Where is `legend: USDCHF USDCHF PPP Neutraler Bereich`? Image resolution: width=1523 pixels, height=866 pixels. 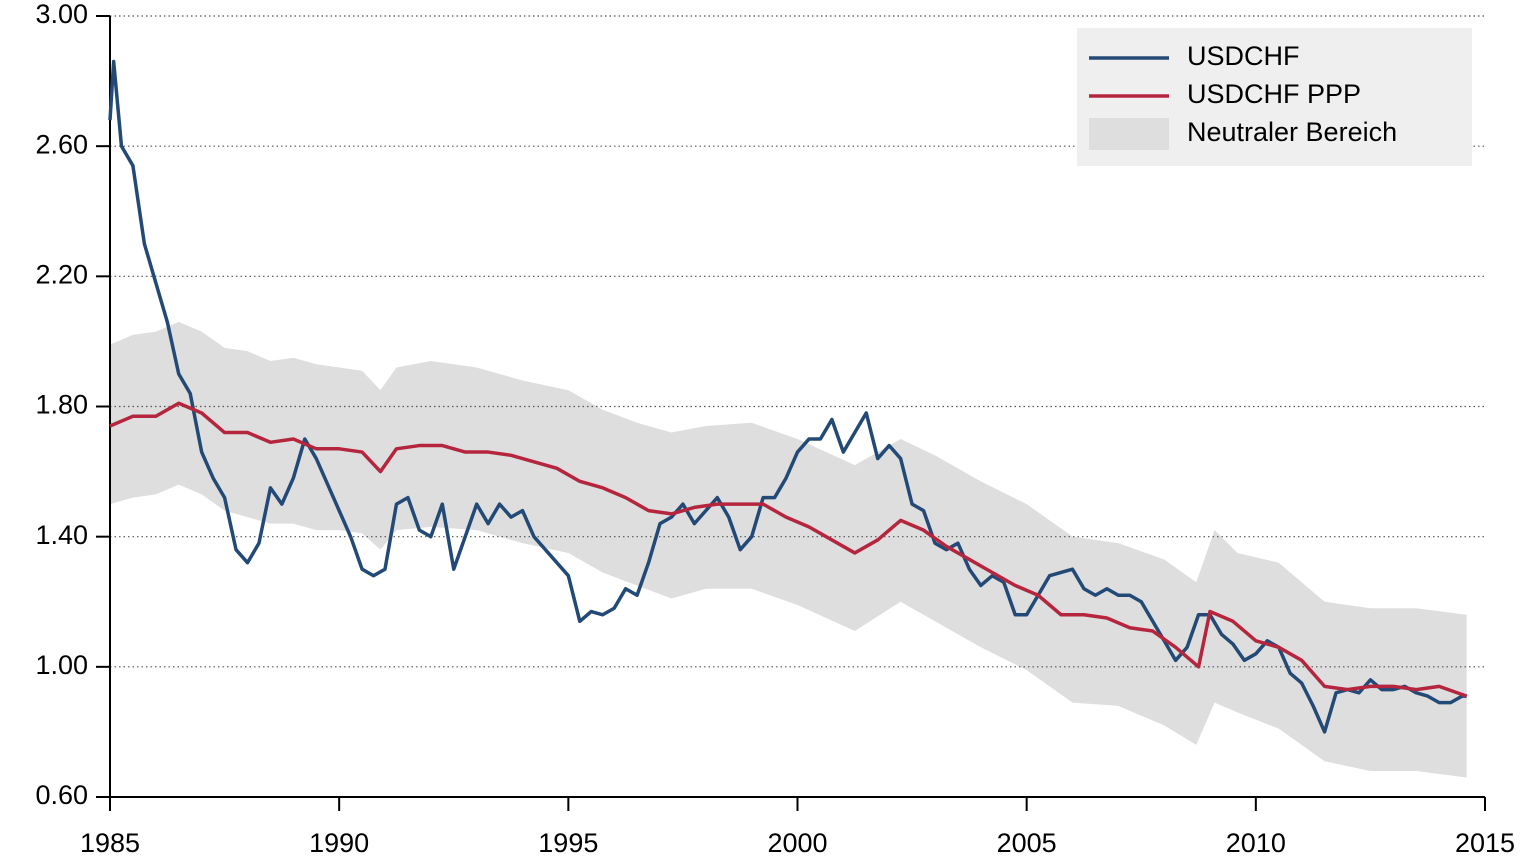
legend: USDCHF USDCHF PPP Neutraler Bereich is located at coordinates (1274, 97).